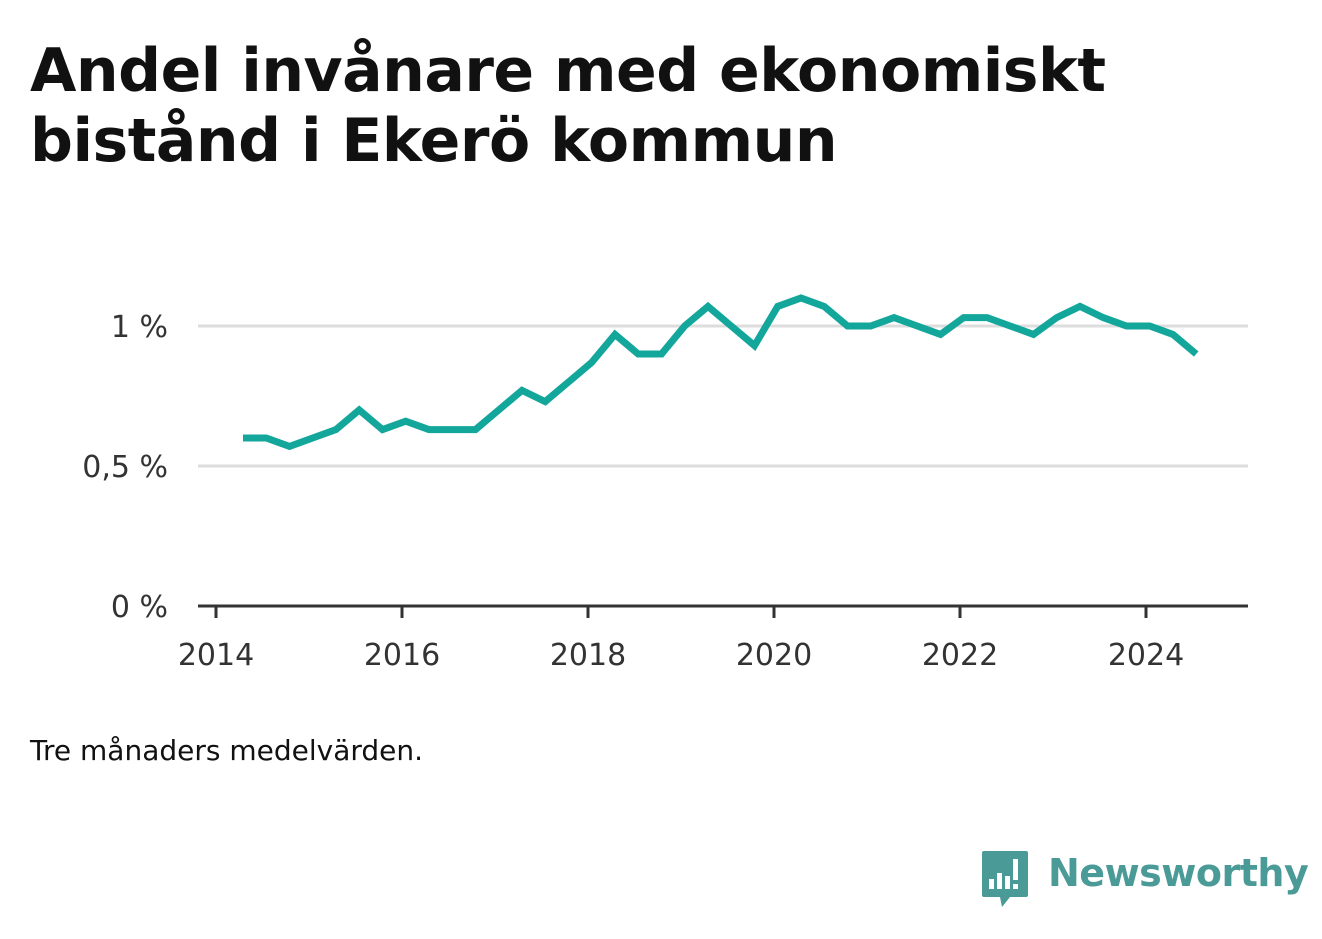 This screenshot has width=1322, height=939. What do you see at coordinates (402, 655) in the screenshot?
I see `x-tick-label: 2016` at bounding box center [402, 655].